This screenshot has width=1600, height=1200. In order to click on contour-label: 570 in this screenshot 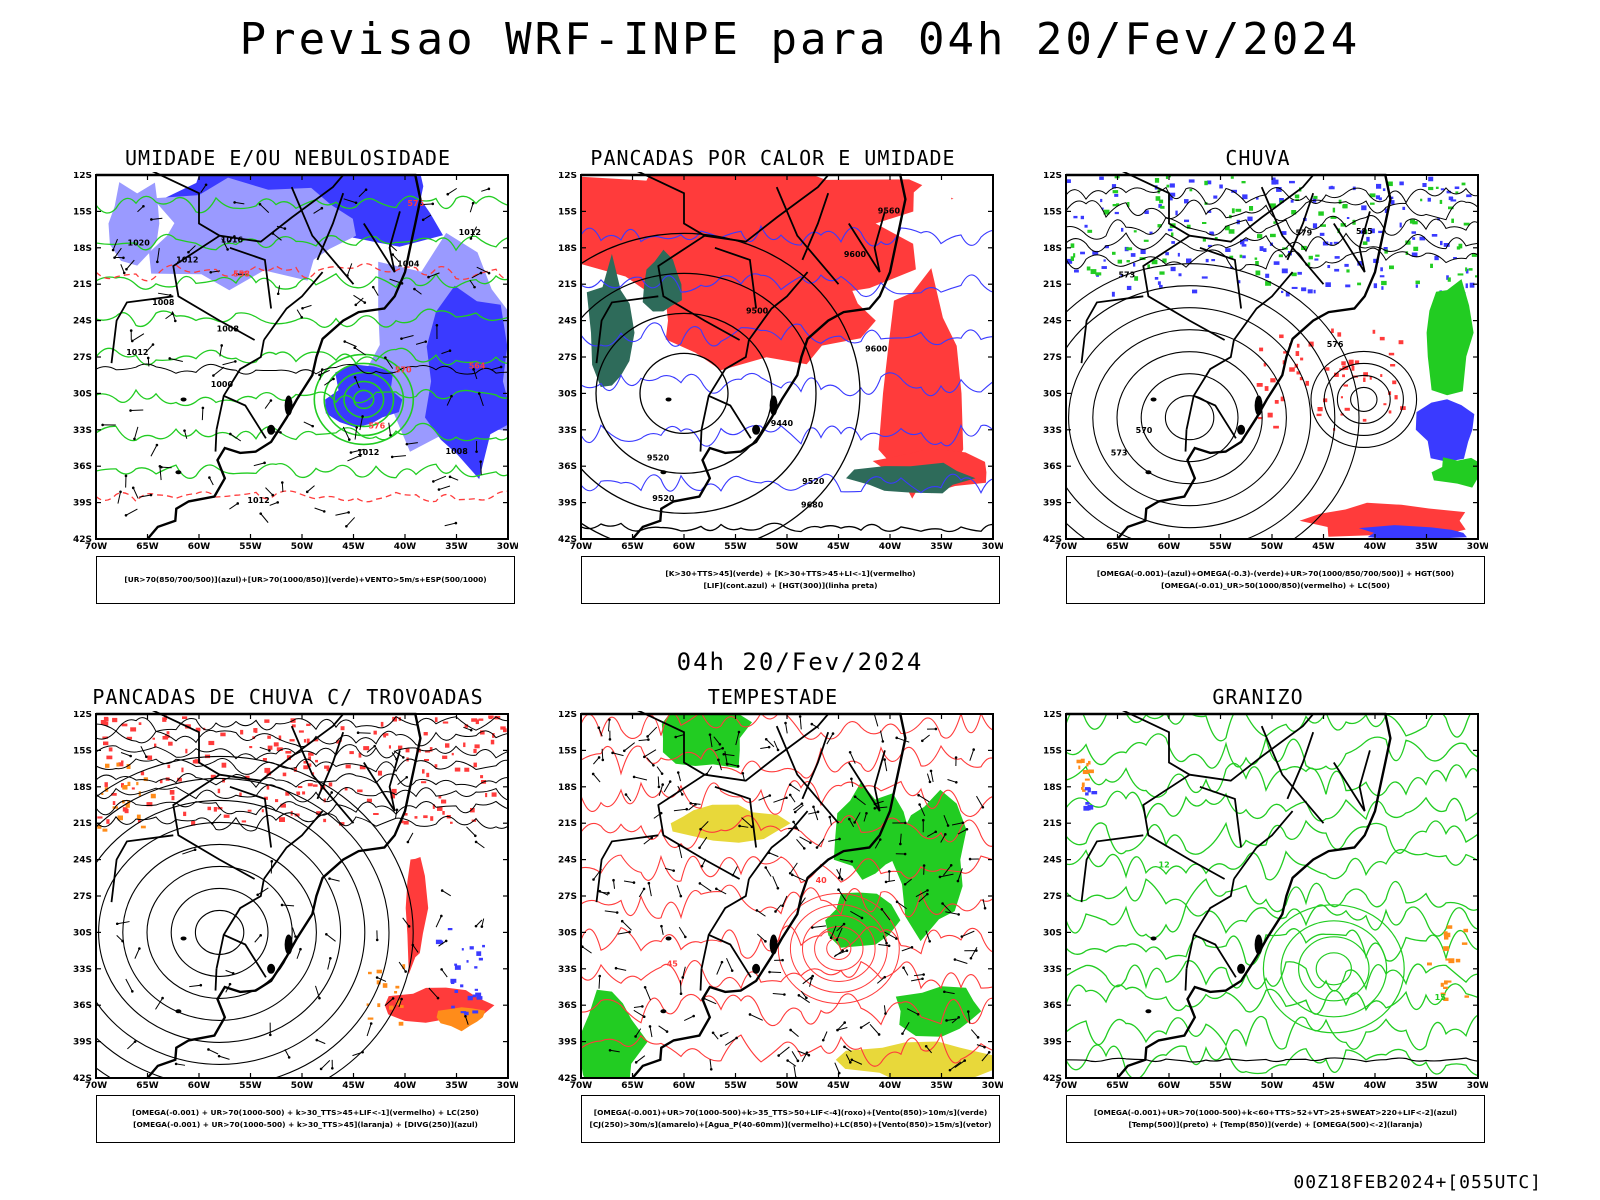, I will do `click(403, 369)`.